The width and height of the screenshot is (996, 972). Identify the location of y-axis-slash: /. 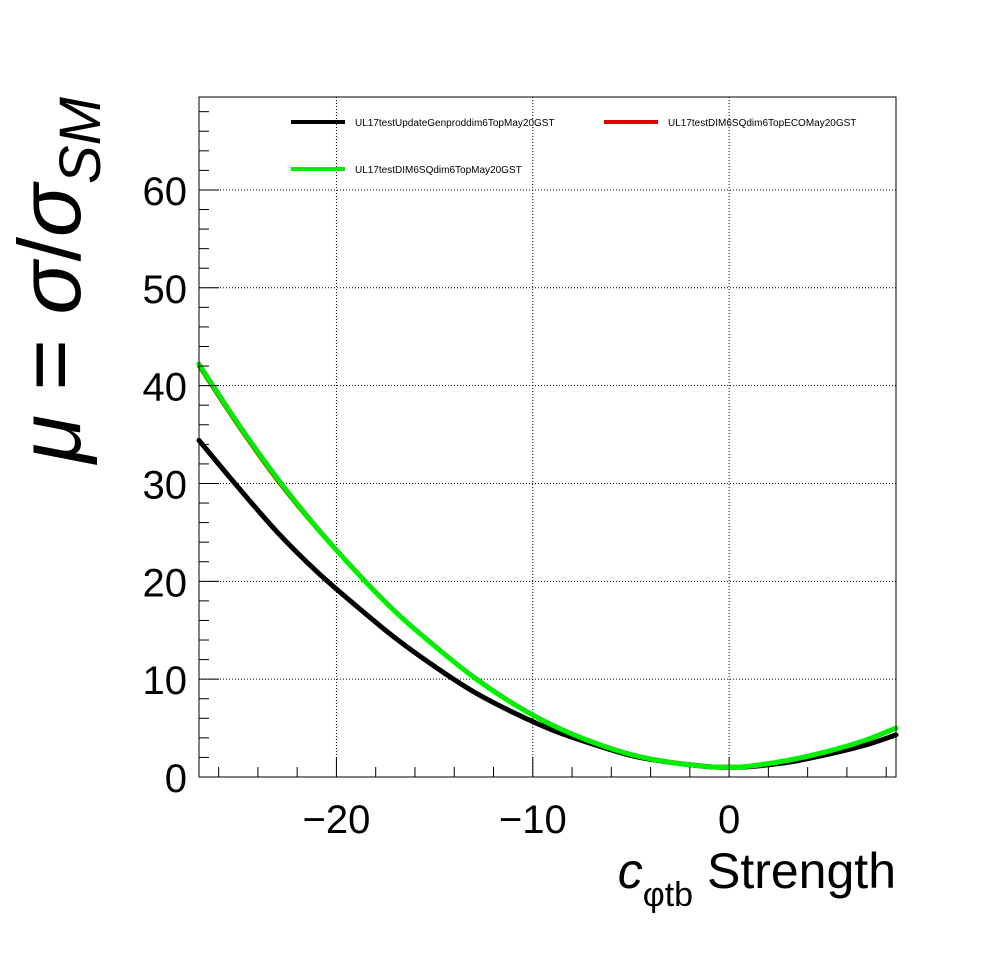
(49, 249).